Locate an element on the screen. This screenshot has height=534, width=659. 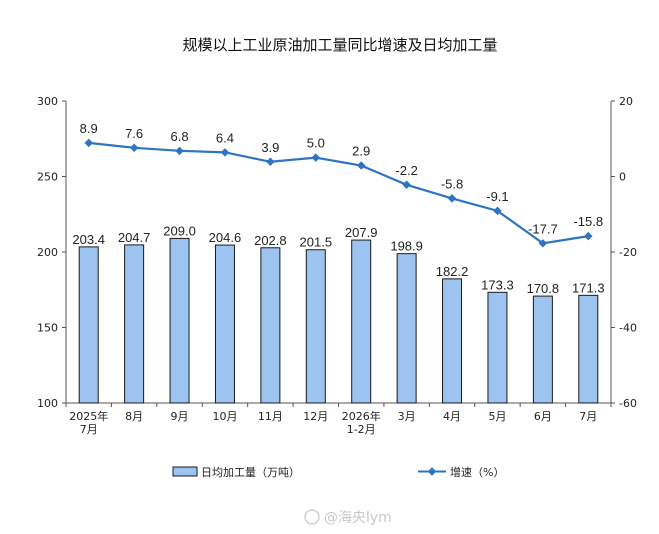
chart-title: 规模以上工业原油加工量同比增速及日均加工量 is located at coordinates (339, 45).